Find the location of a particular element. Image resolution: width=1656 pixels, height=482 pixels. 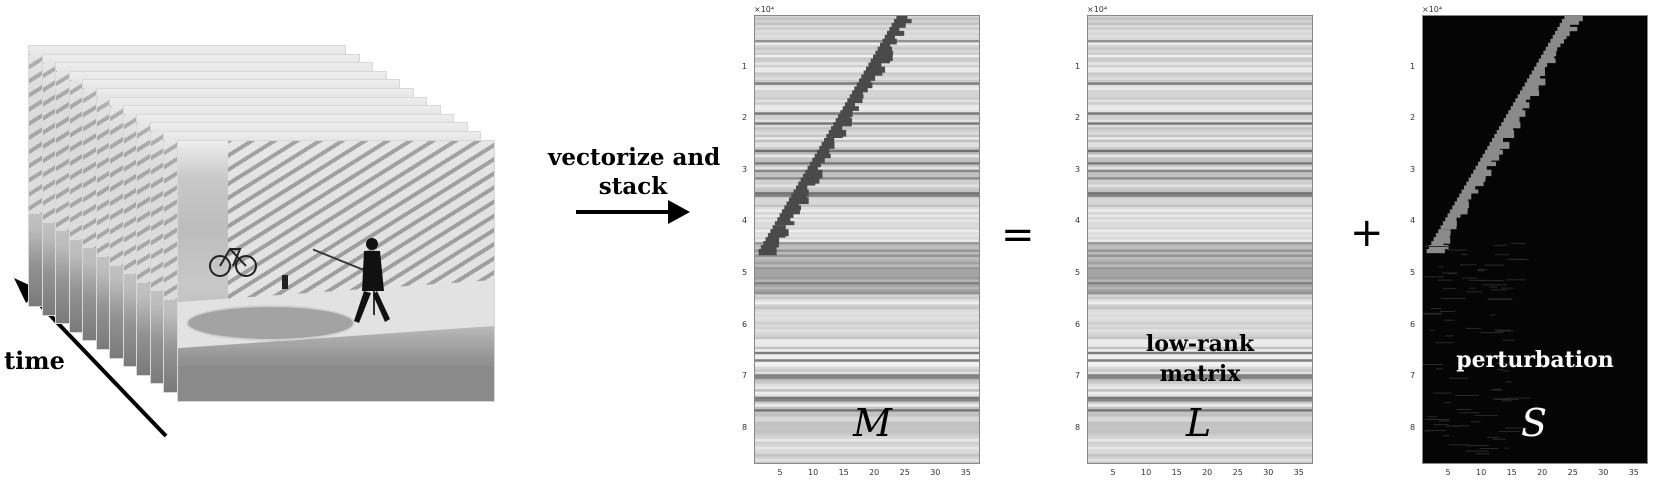

scene-figures is located at coordinates (299, 280).